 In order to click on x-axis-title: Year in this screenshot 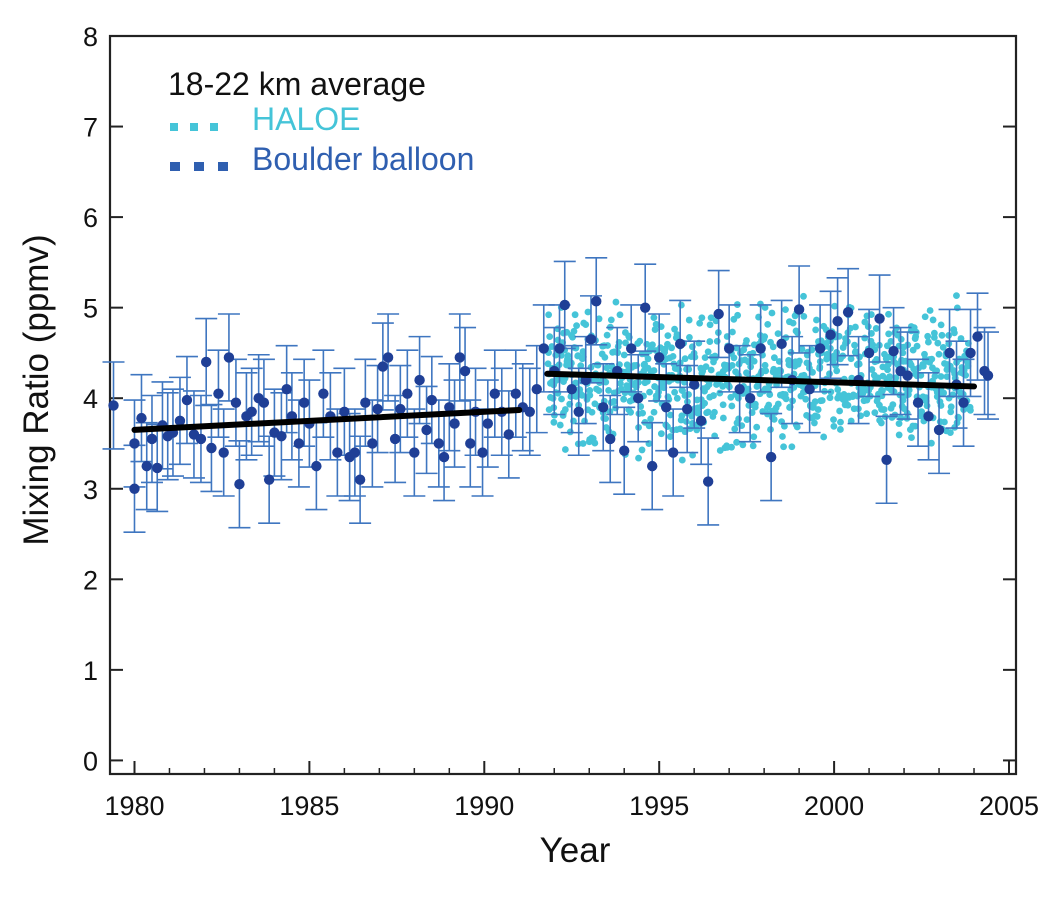, I will do `click(575, 850)`.